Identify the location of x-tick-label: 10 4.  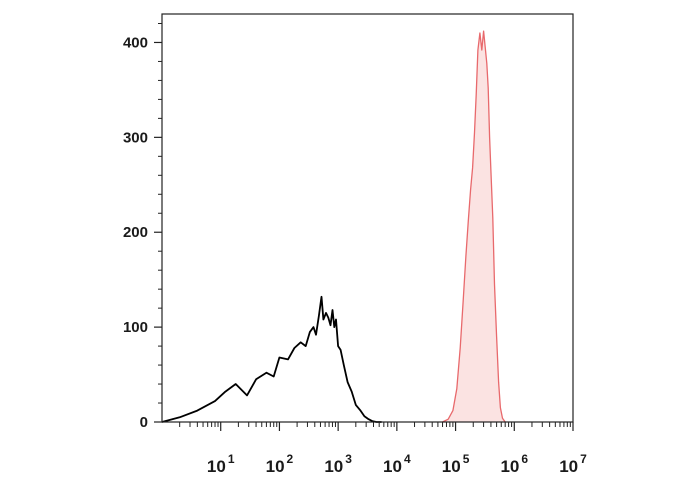
(397, 464).